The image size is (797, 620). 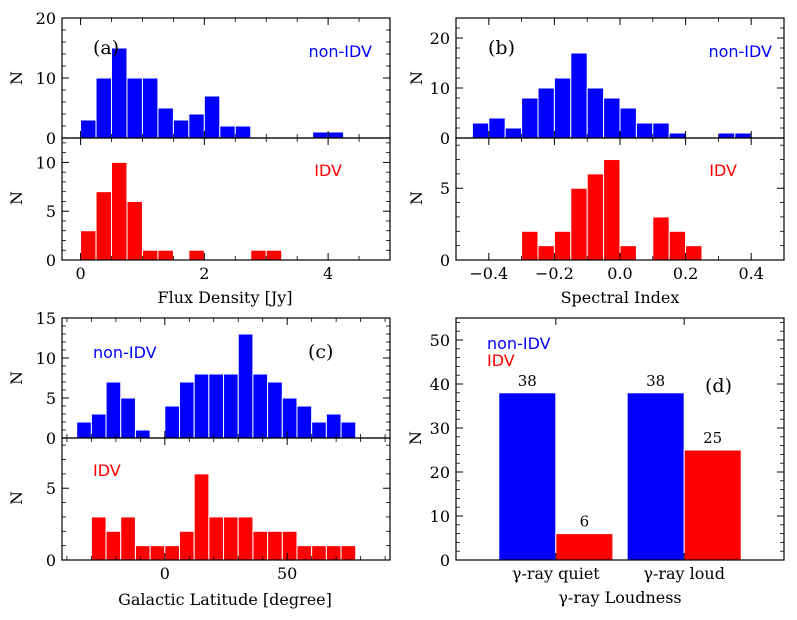 What do you see at coordinates (204, 273) in the screenshot?
I see `panel-a-idv-xtick-label: 2` at bounding box center [204, 273].